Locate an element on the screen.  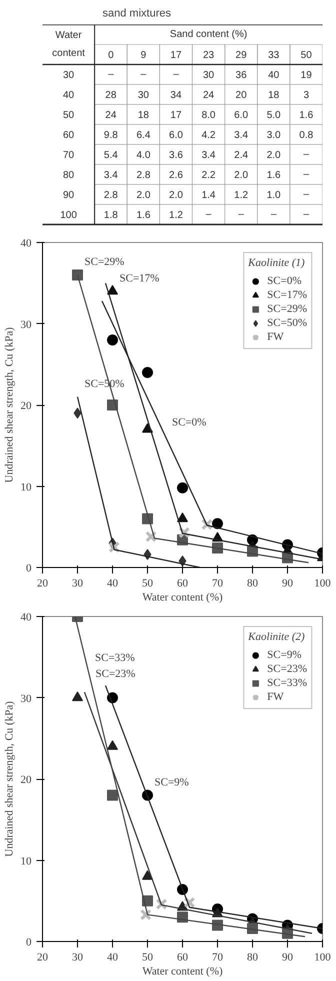
data-label: 2.2 is located at coordinates (209, 175).